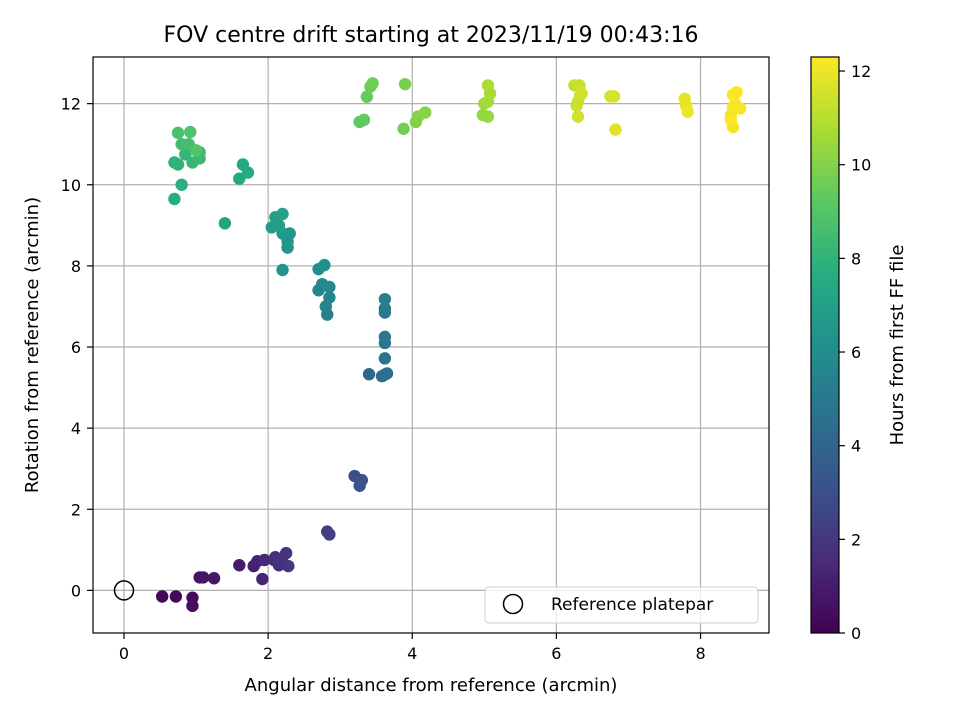  I want to click on colorbar-tick-label: 8, so click(856, 258).